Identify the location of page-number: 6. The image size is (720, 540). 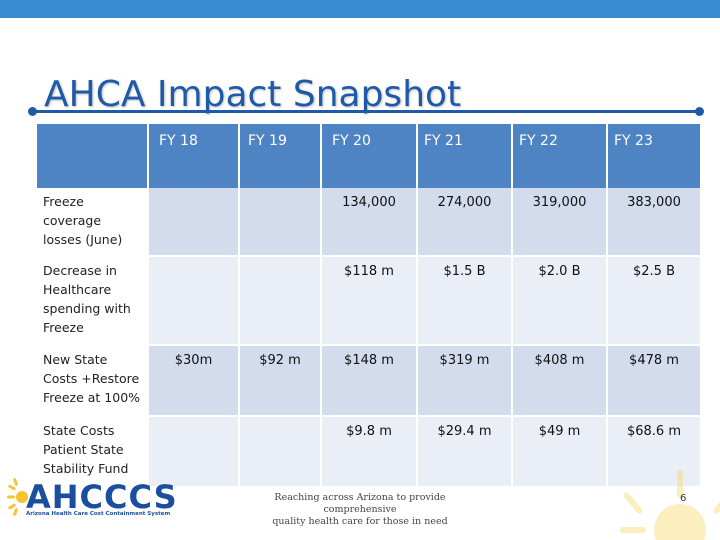
(683, 498).